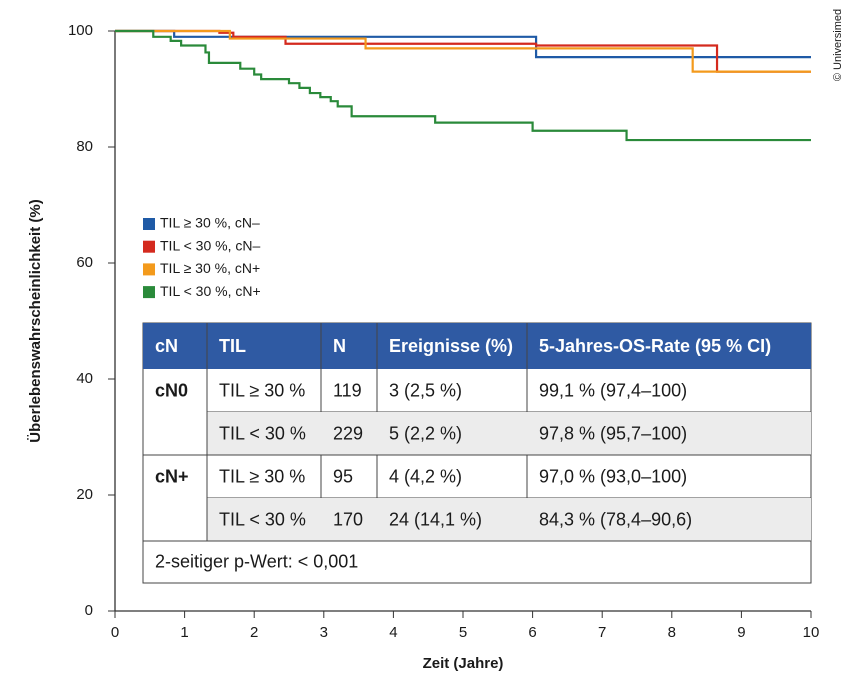 Image resolution: width=854 pixels, height=697 pixels. What do you see at coordinates (602, 632) in the screenshot?
I see `x-tick-label: 7` at bounding box center [602, 632].